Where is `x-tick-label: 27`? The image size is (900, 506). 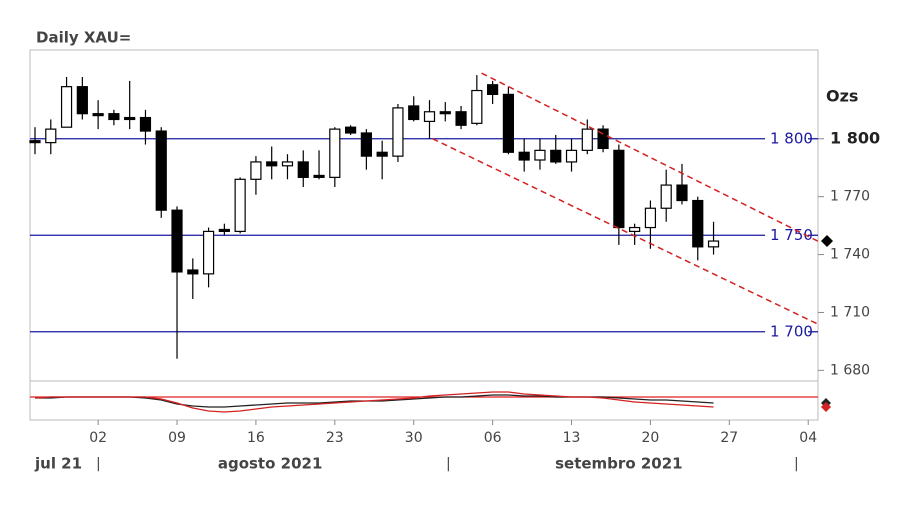 x-tick-label: 27 is located at coordinates (729, 438).